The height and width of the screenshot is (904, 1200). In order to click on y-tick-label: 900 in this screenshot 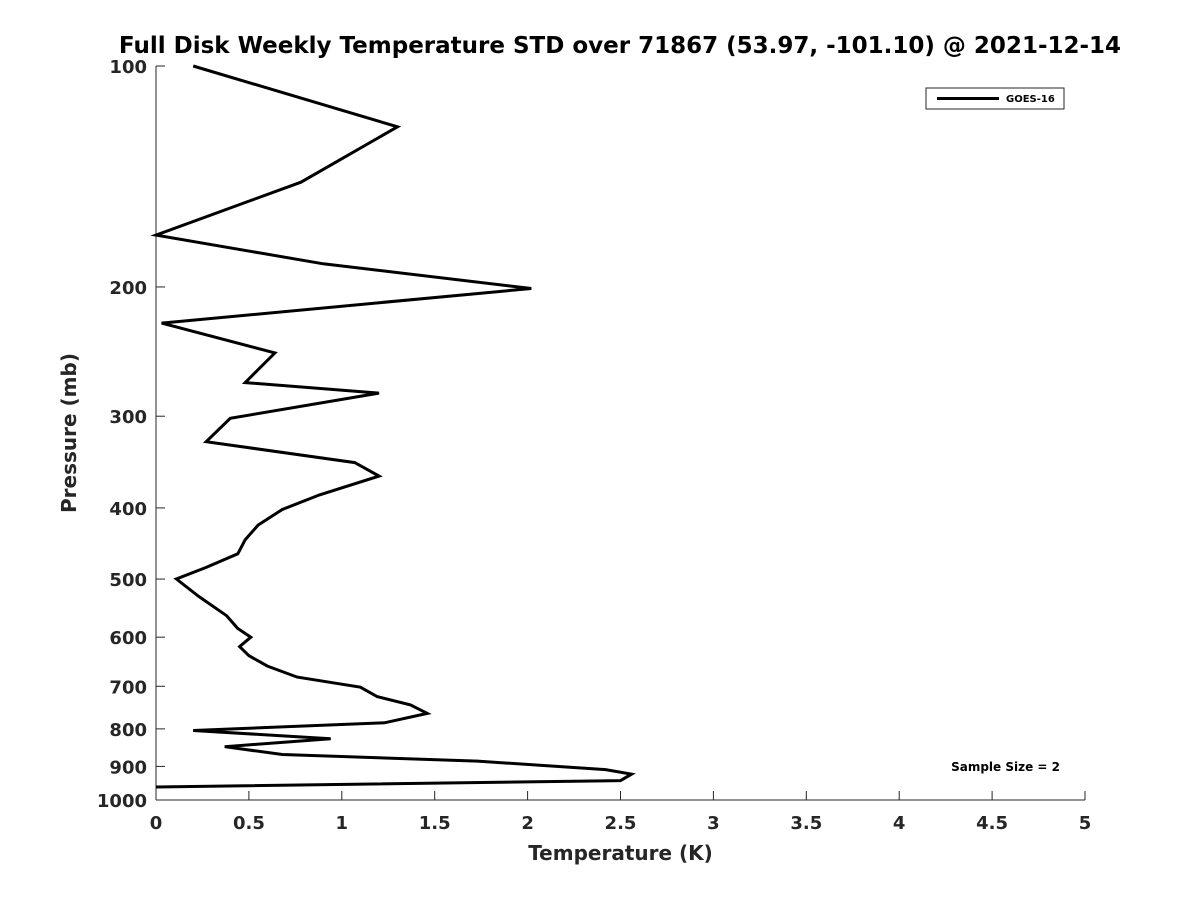, I will do `click(128, 767)`.